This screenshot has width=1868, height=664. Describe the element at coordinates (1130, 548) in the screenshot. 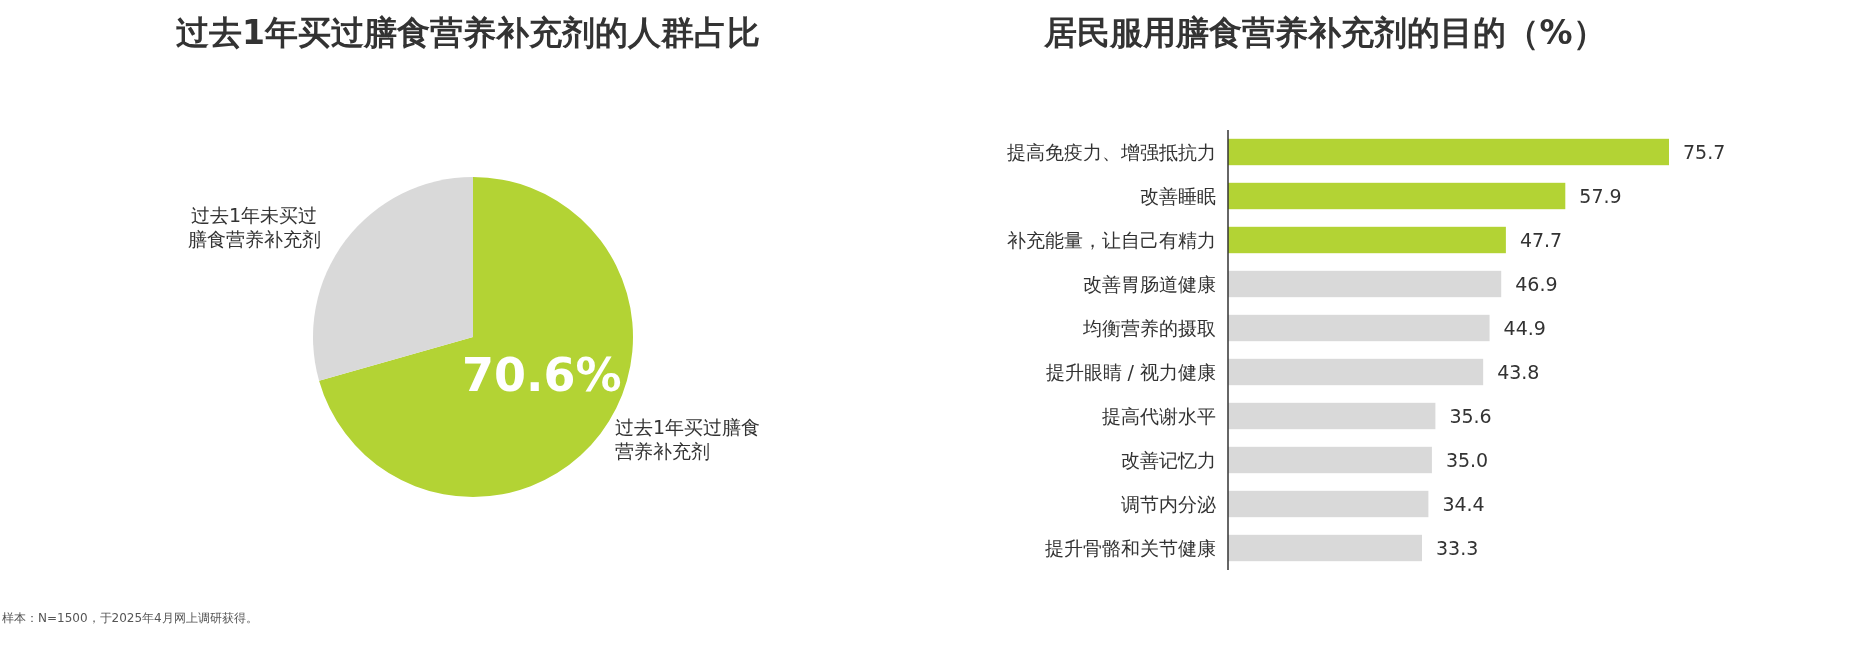

I see `y-tick-label: 提升骨骼和关节健康` at that location.